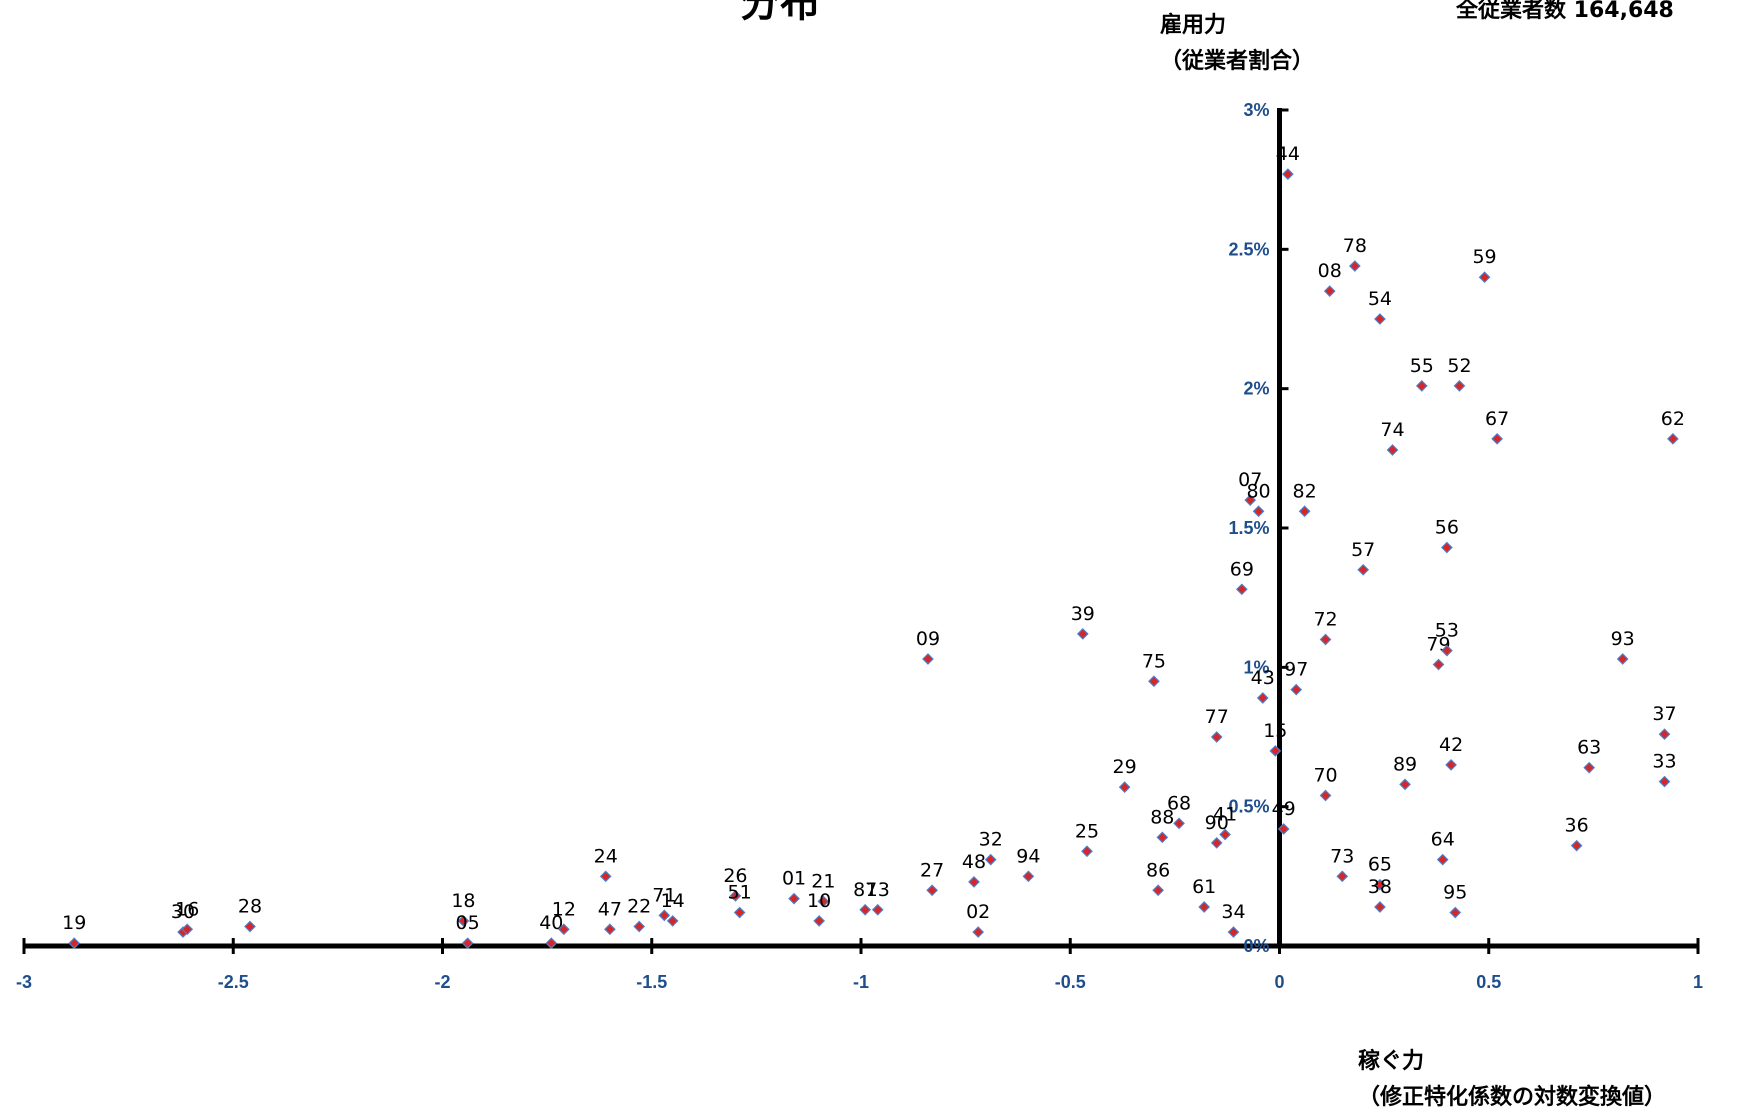  Describe the element at coordinates (664, 895) in the screenshot. I see `data-label-71: 71` at that location.